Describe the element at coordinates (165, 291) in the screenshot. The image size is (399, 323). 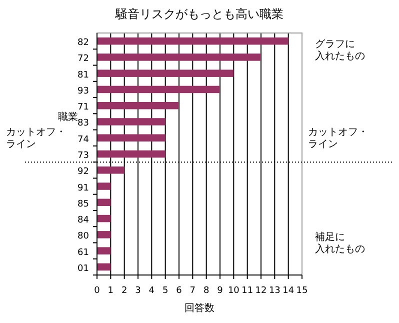
I see `x-tick-label: 5` at that location.